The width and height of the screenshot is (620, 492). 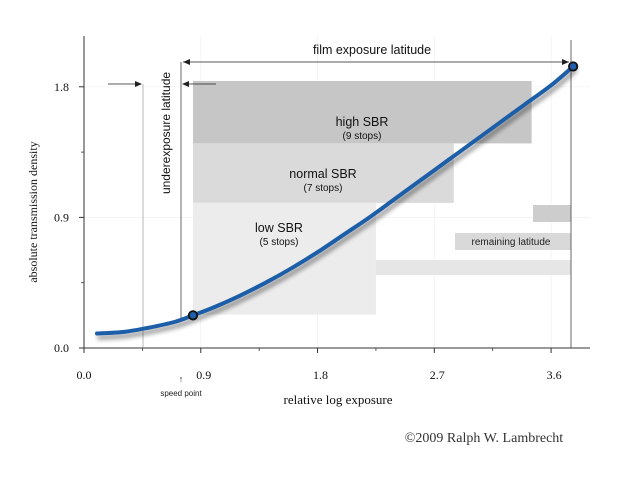 I want to click on underexposure-arrows, so click(x=162, y=84).